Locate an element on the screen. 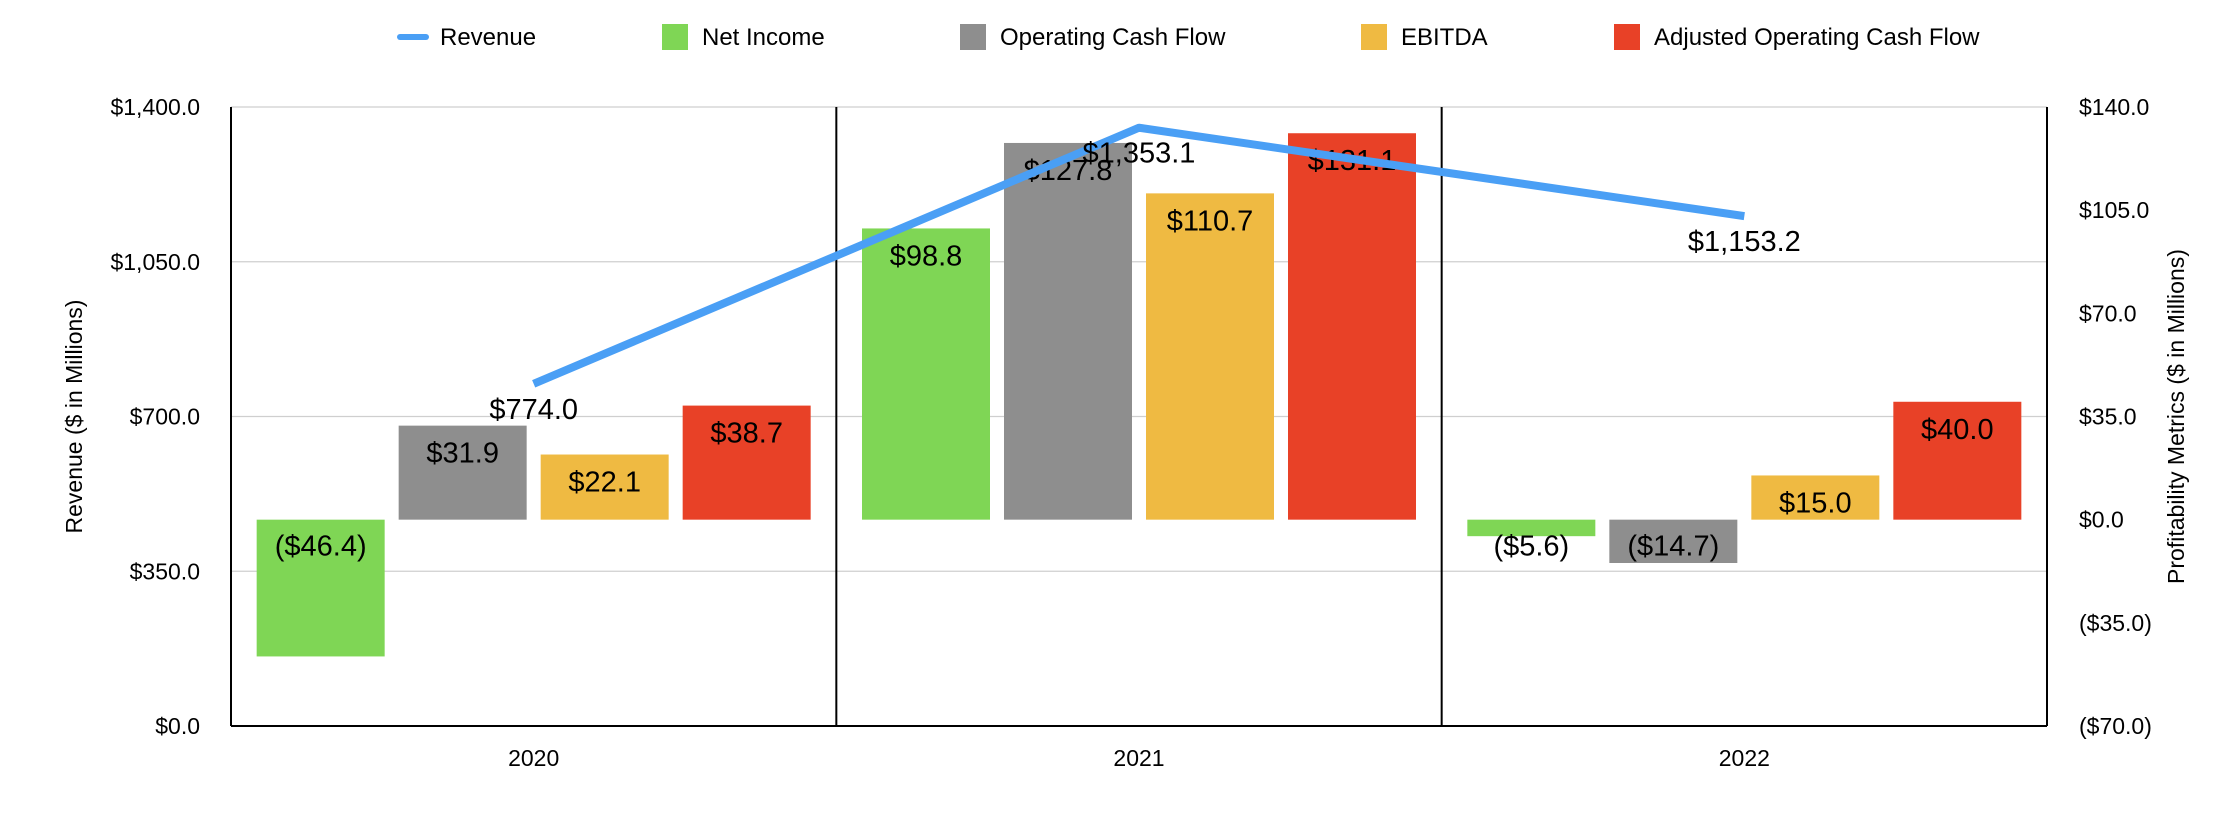 Image resolution: width=2222 pixels, height=814 pixels. data-label-adjusted-operating-cash-flow-2022: $40.0 is located at coordinates (1957, 430).